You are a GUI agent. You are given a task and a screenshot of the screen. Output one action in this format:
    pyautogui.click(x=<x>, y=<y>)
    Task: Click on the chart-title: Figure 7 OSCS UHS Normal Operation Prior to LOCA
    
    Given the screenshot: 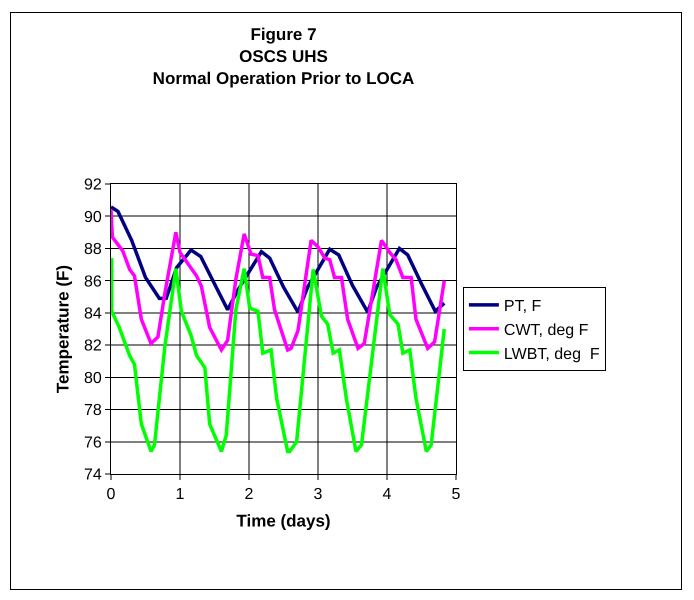 What is the action you would take?
    pyautogui.click(x=283, y=56)
    